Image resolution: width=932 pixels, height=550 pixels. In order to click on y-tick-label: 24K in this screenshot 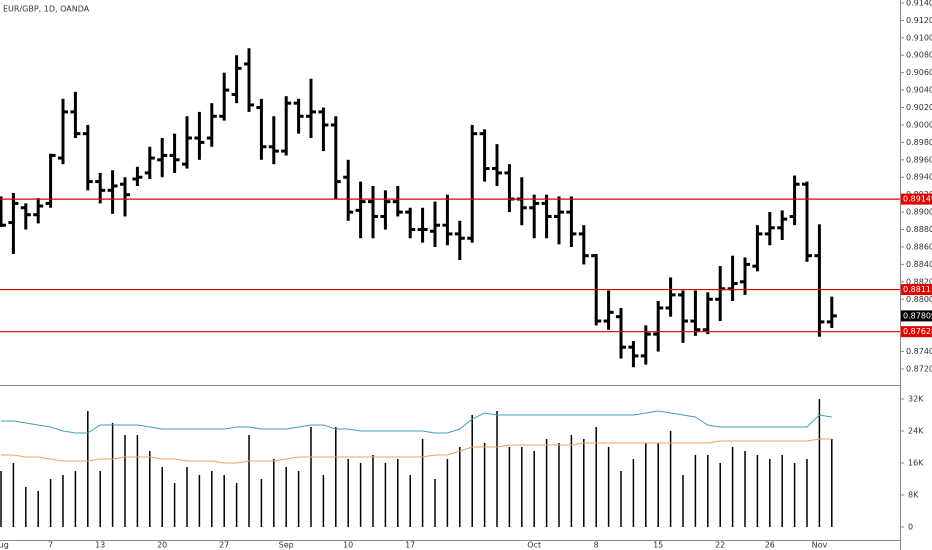, I will do `click(916, 431)`.